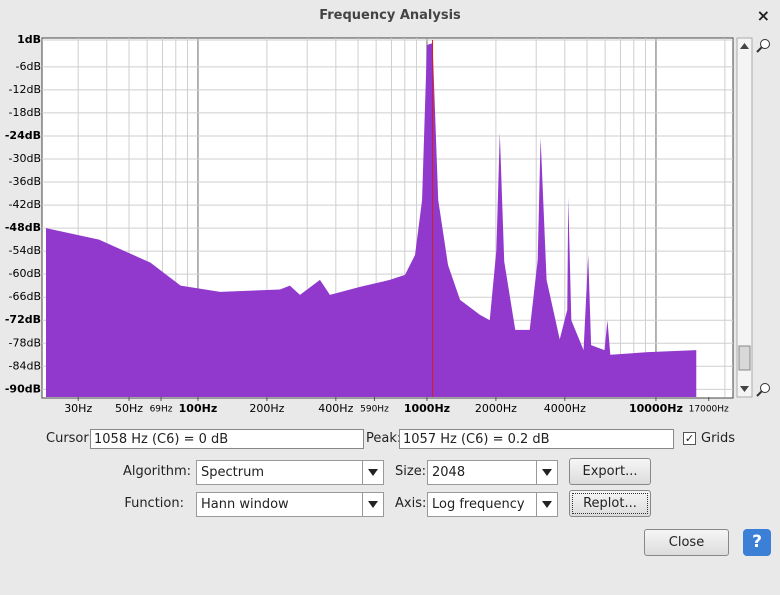 The height and width of the screenshot is (595, 780). Describe the element at coordinates (335, 408) in the screenshot. I see `x-tick-label: 400Hz` at that location.